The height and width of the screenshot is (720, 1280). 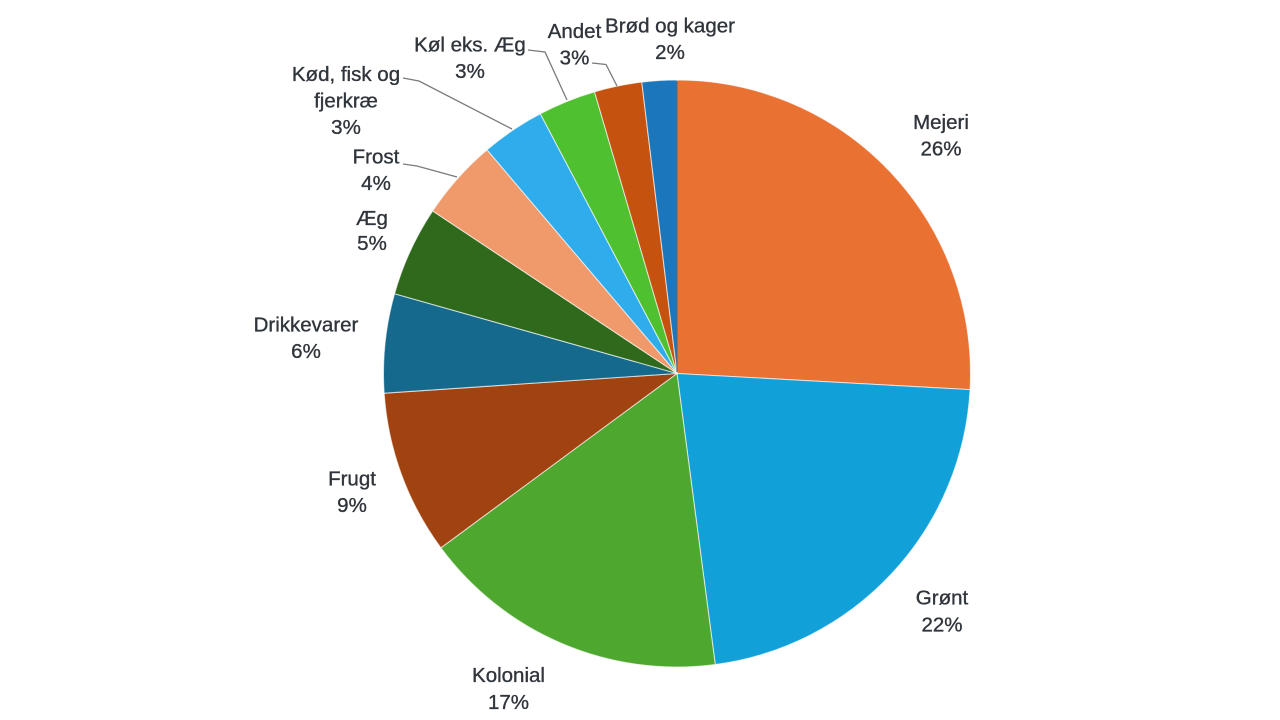 What do you see at coordinates (940, 149) in the screenshot?
I see `svg-text: 26%` at bounding box center [940, 149].